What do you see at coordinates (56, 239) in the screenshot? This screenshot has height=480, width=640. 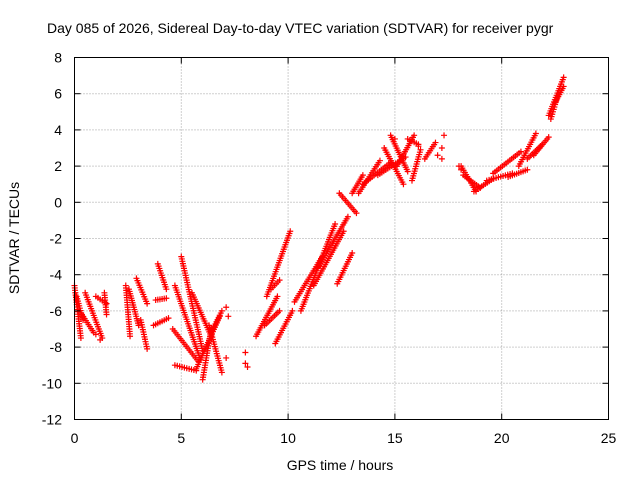 I see `y-tick-label: -2` at bounding box center [56, 239].